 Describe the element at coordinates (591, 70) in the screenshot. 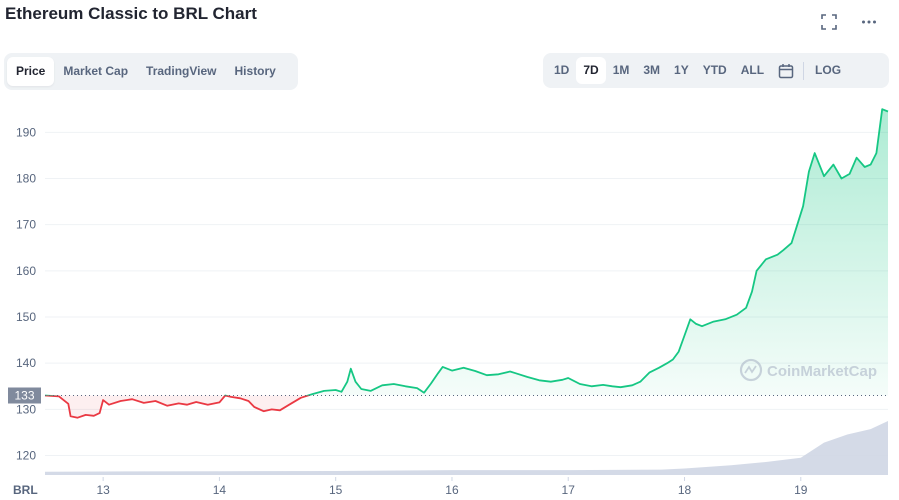

I see `range-7d: 7D` at that location.